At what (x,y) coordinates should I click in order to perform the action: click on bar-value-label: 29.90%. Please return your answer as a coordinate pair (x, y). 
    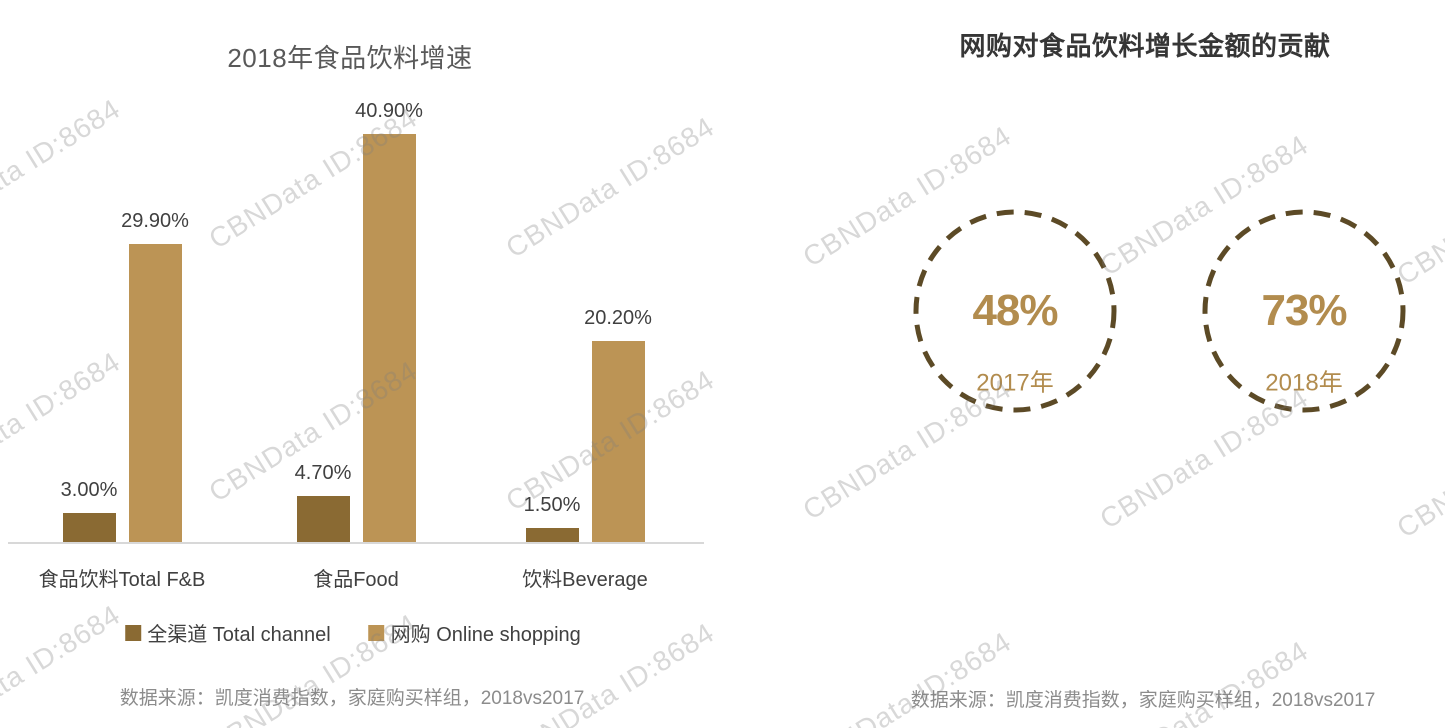
    Looking at the image, I should click on (155, 221).